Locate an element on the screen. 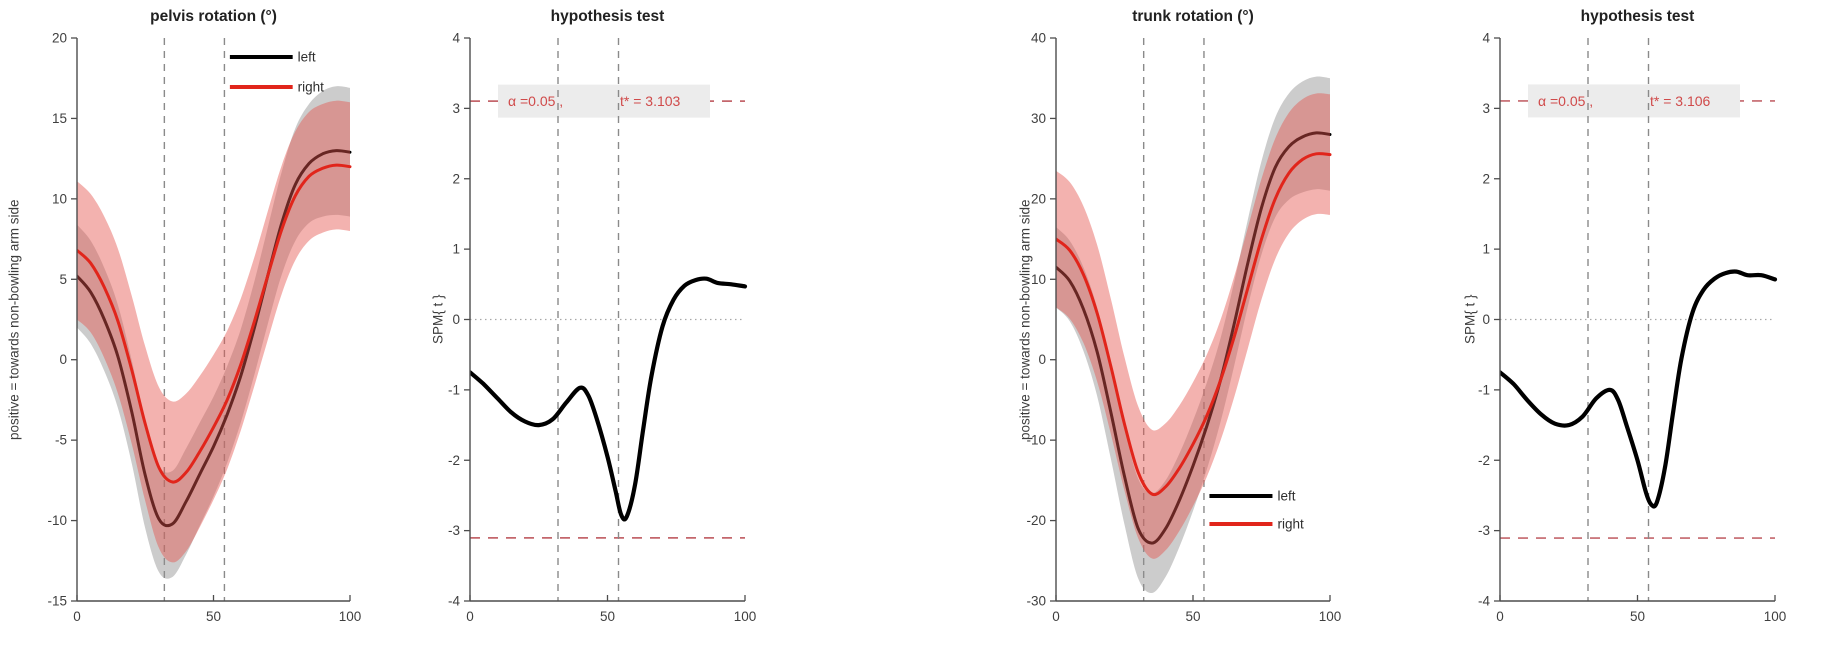 This screenshot has width=1842, height=672. threshold-t-text: t* = 3.106 is located at coordinates (1680, 101).